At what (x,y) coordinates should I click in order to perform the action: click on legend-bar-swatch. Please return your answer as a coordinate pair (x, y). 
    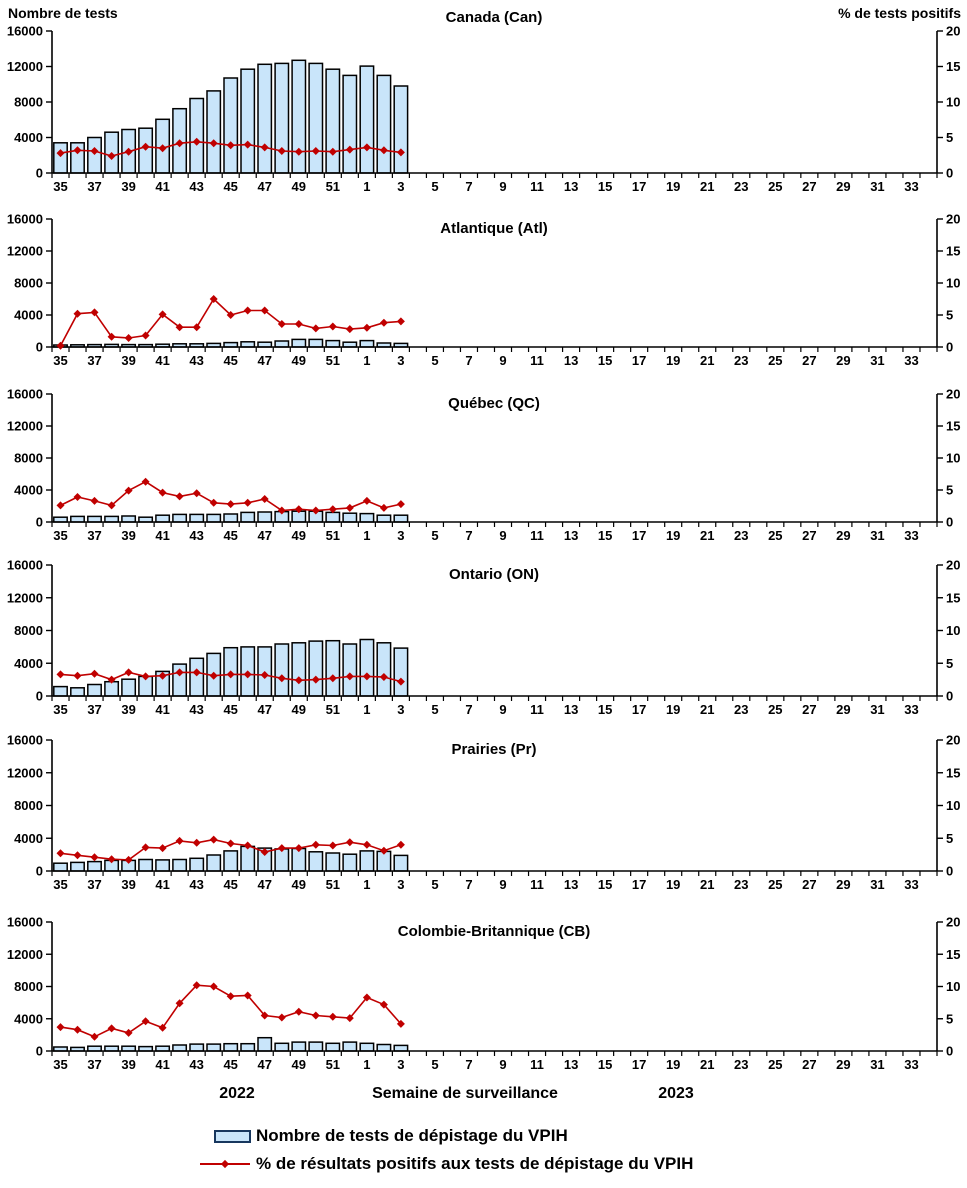
    Looking at the image, I should click on (232, 1136).